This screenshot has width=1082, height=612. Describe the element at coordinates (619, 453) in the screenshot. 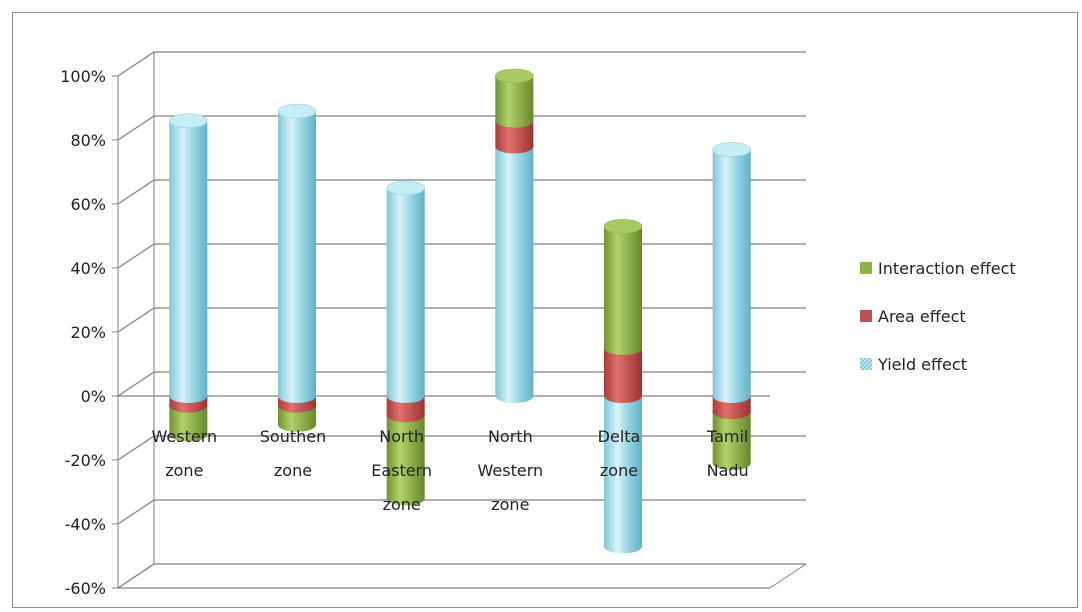

I see `x-category-label: Delta zone` at that location.